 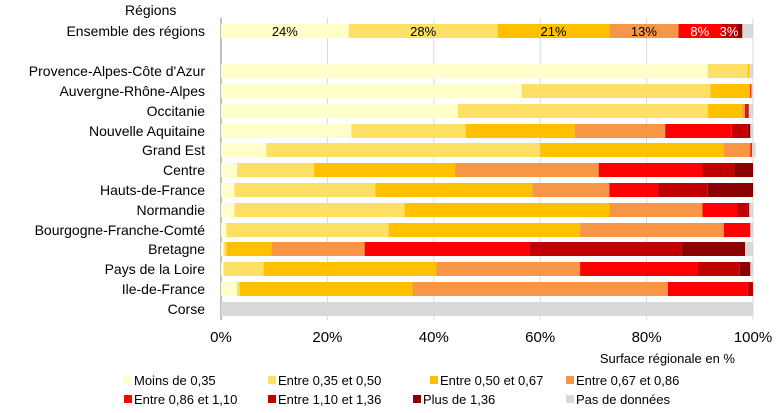 What do you see at coordinates (147, 131) in the screenshot?
I see `category-label-nouvelle-aquitaine: Nouvelle Aquitaine` at bounding box center [147, 131].